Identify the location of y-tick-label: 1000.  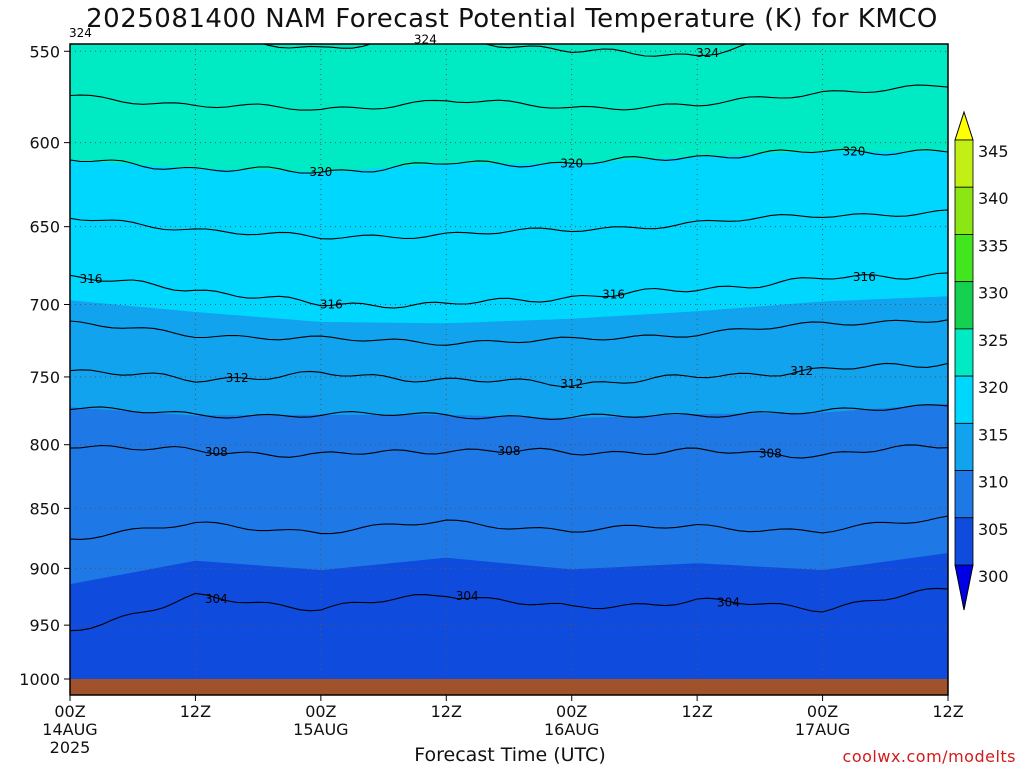
(39, 679).